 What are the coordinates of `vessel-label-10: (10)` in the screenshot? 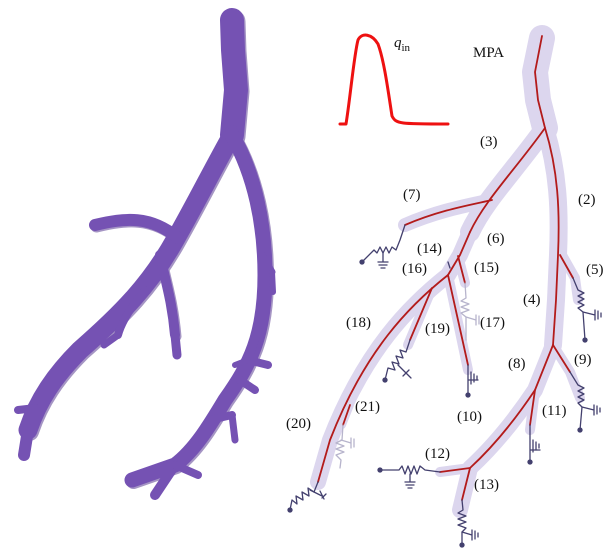 It's located at (469, 417).